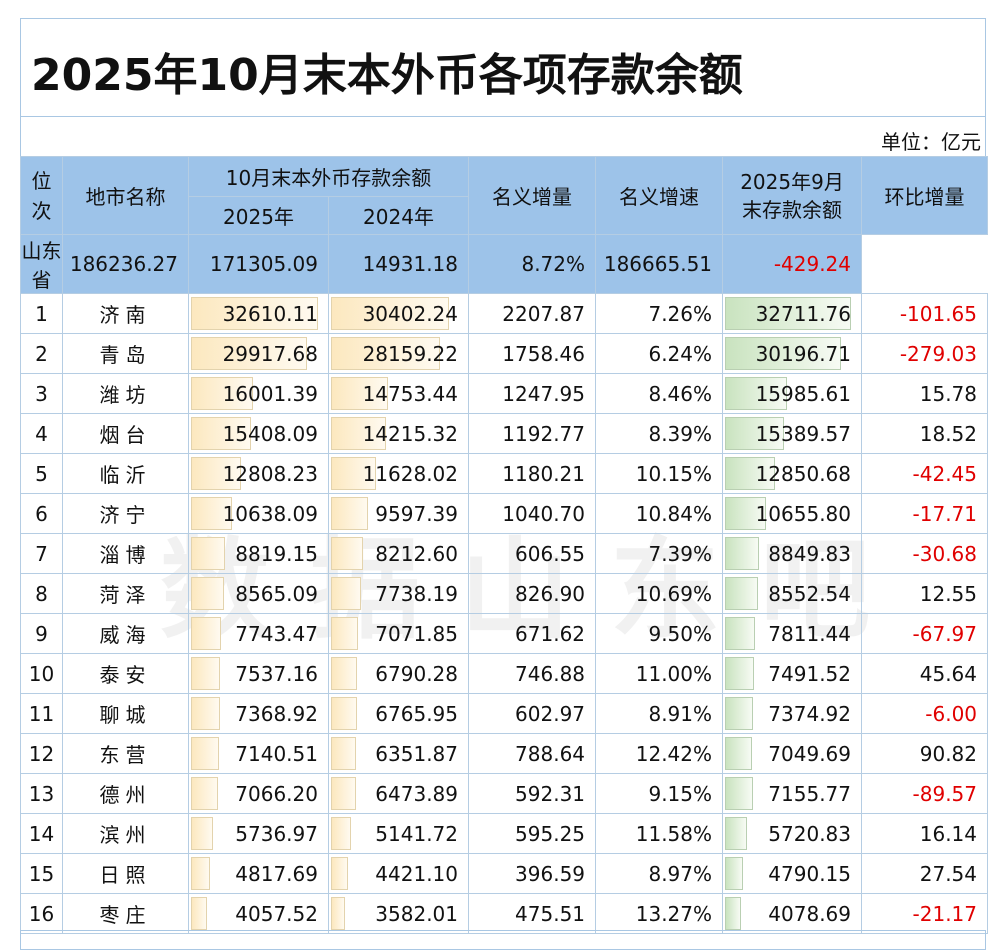 Image resolution: width=988 pixels, height=950 pixels. I want to click on row-growth: 6.24%, so click(659, 353).